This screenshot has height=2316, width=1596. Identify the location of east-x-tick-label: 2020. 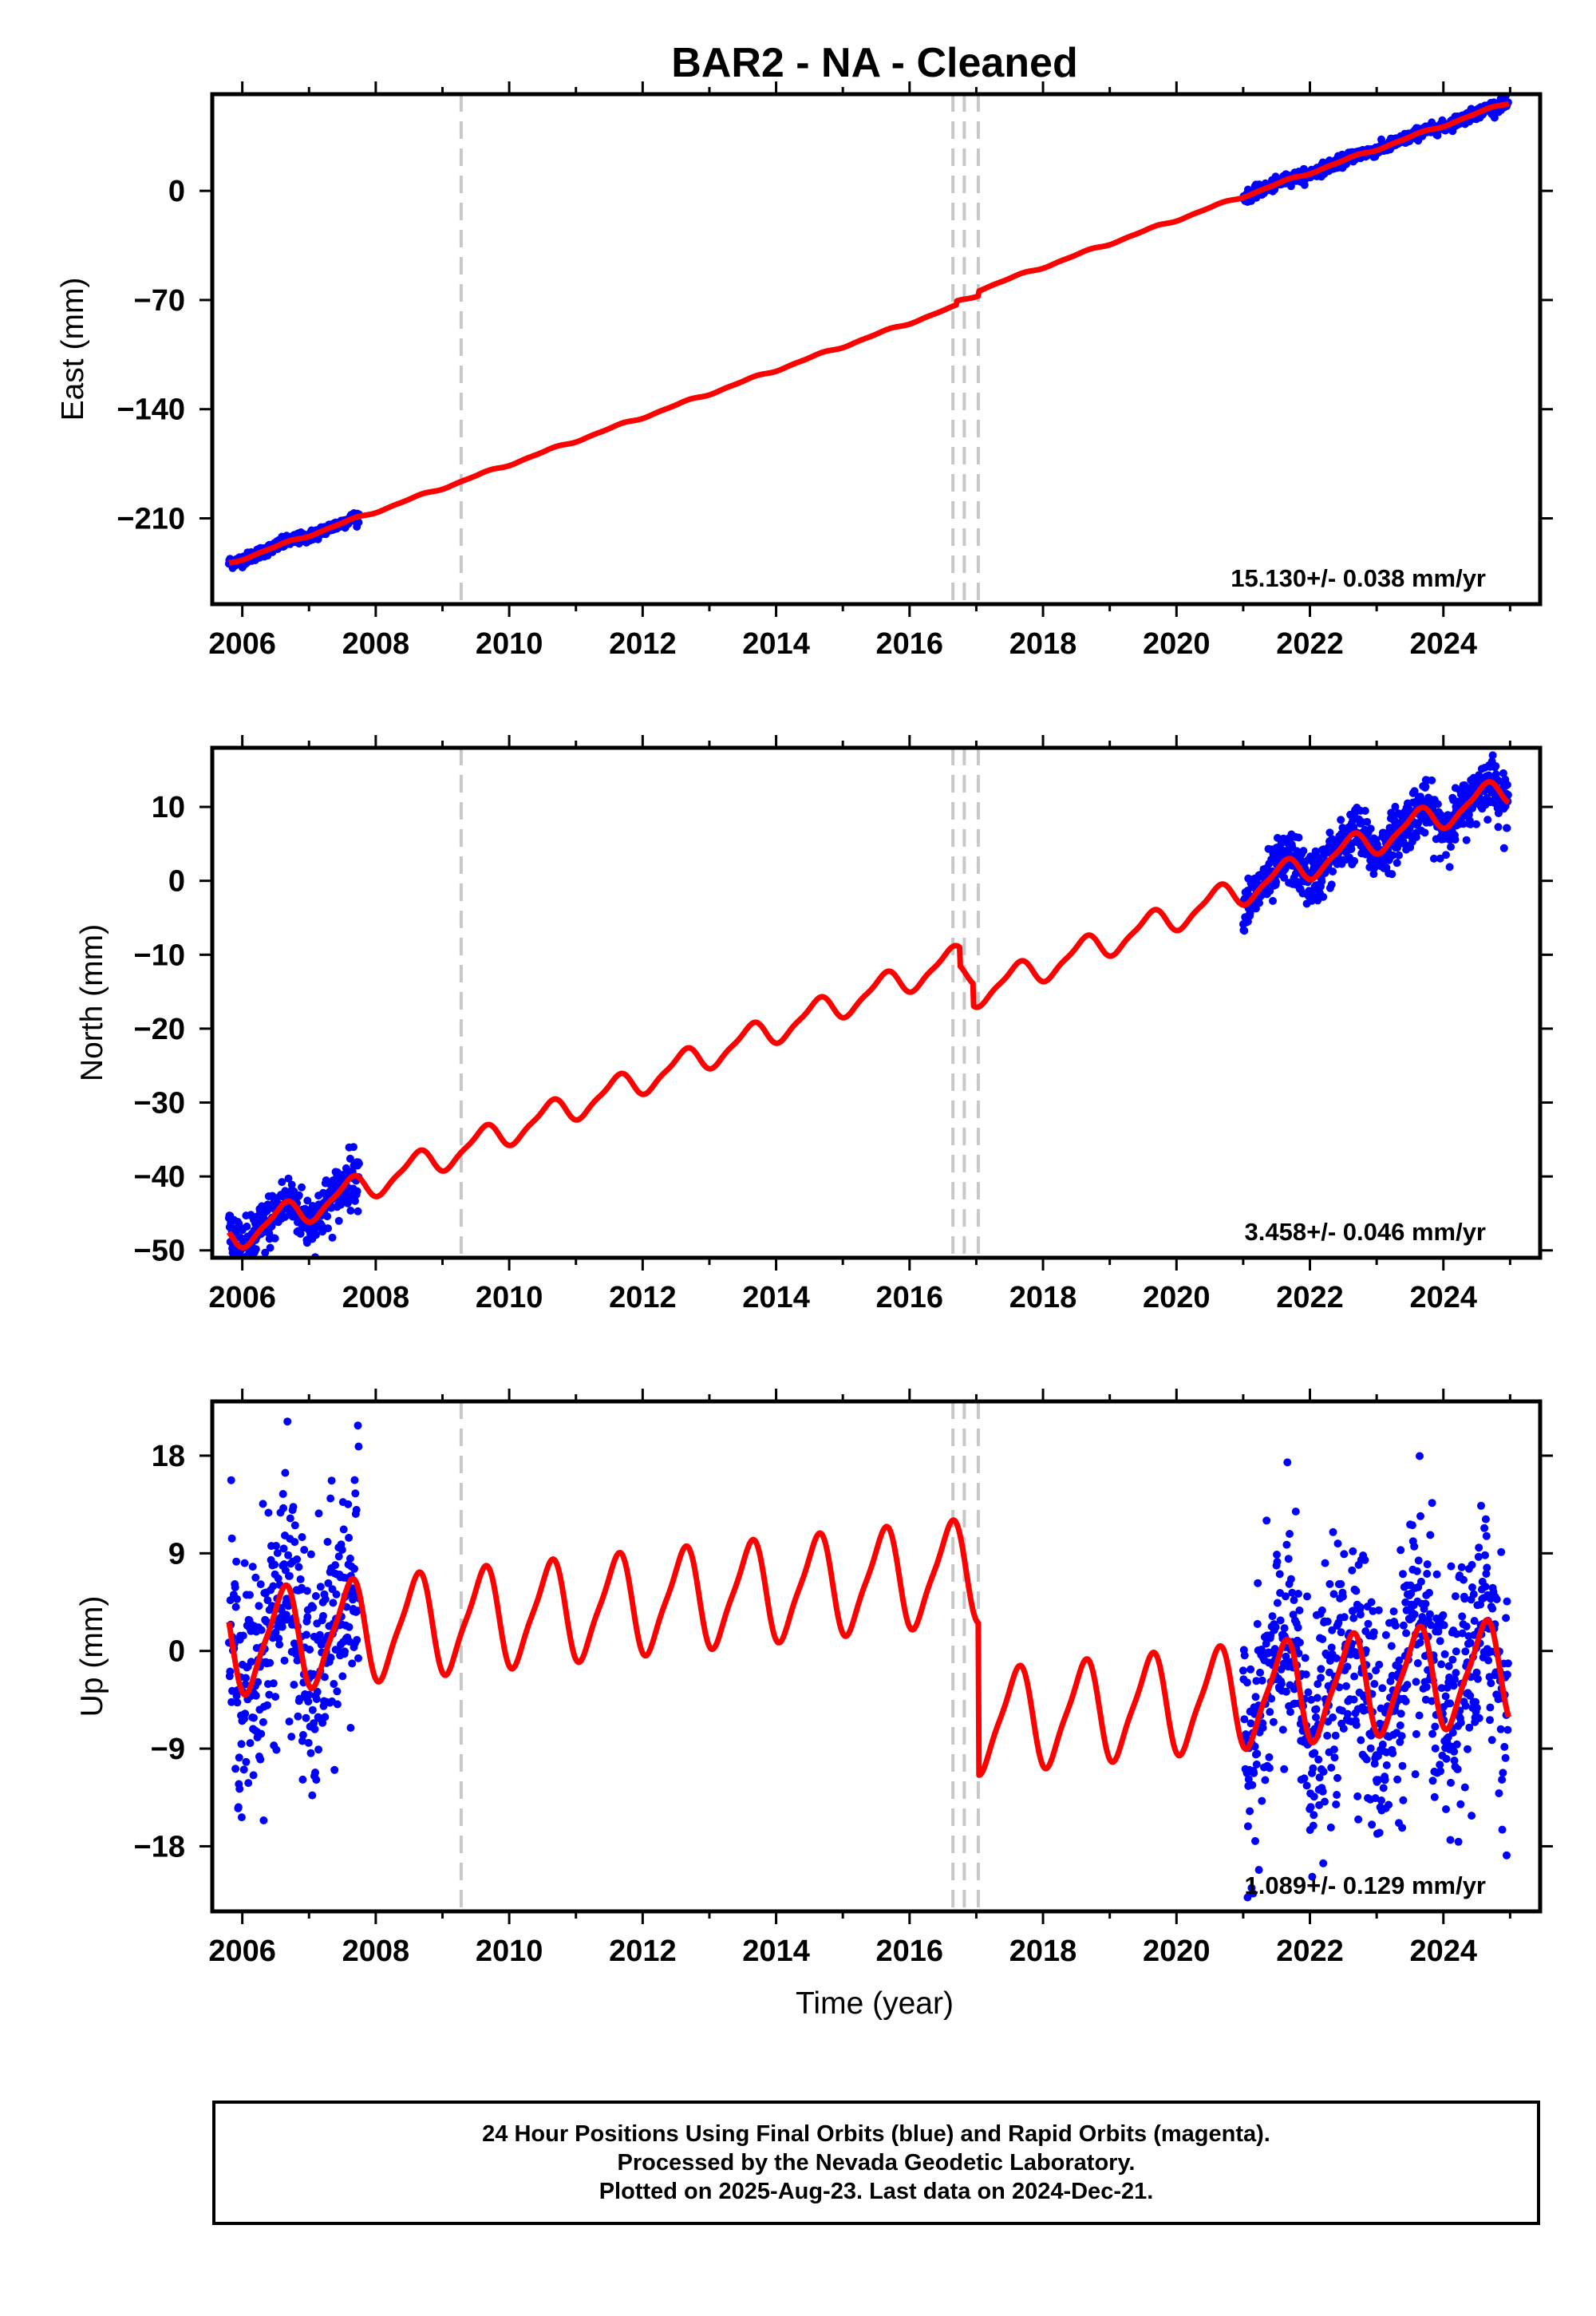
(1177, 644).